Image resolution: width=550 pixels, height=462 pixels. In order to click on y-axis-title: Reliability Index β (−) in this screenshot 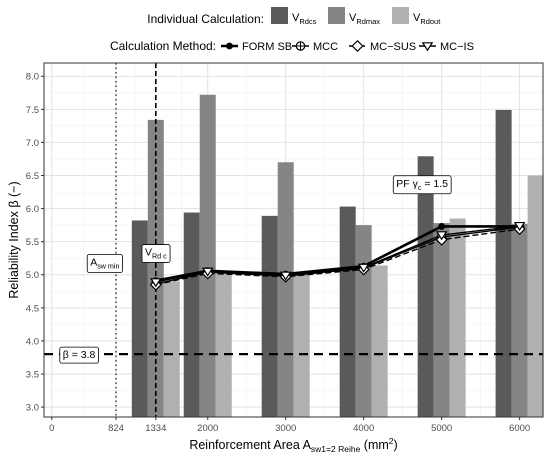, I will do `click(14, 239)`.